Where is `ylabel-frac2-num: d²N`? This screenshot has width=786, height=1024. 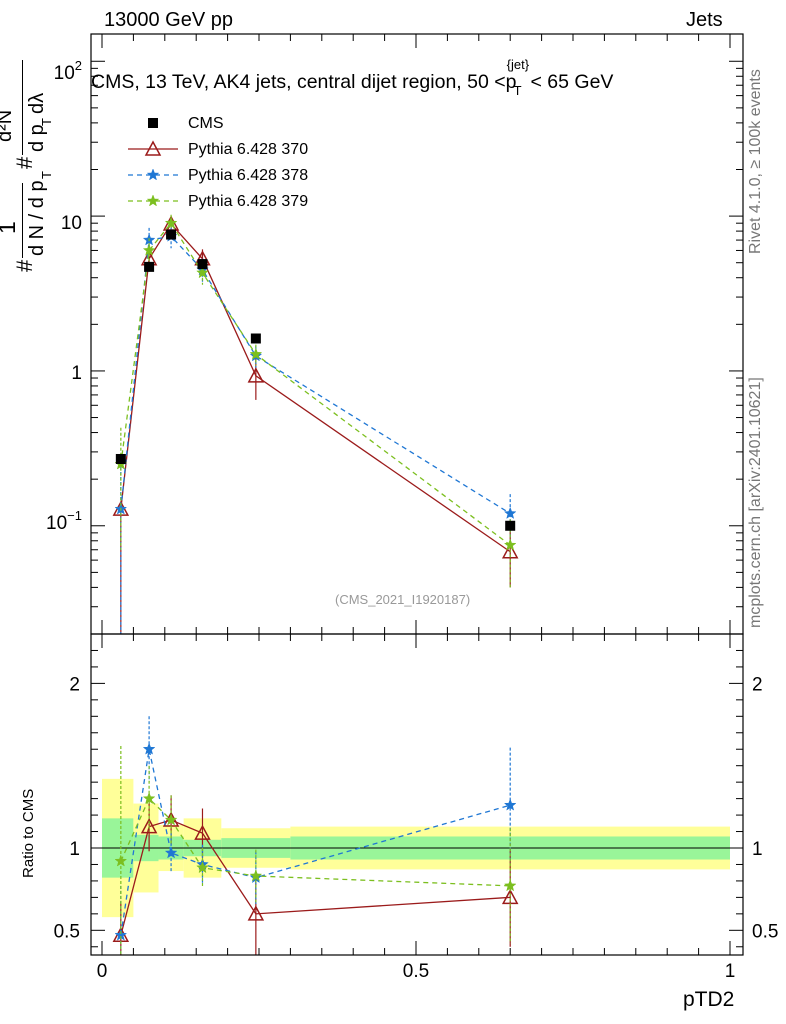
ylabel-frac2-num: d²N is located at coordinates (8, 125).